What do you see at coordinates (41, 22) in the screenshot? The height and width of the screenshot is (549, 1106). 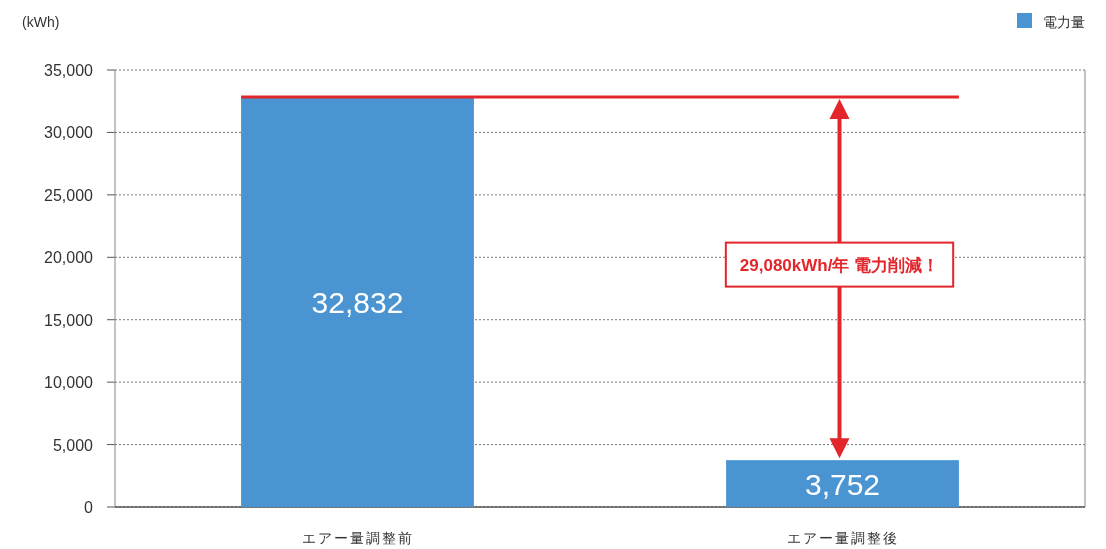 I see `y-axis-title: (kWh)` at bounding box center [41, 22].